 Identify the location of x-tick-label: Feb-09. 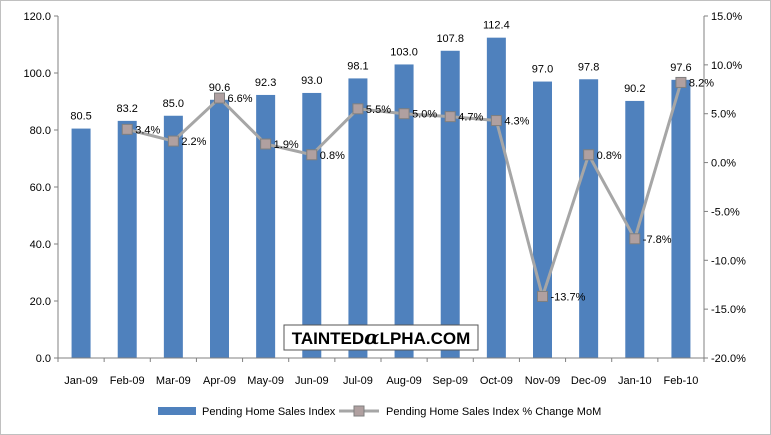
(127, 381).